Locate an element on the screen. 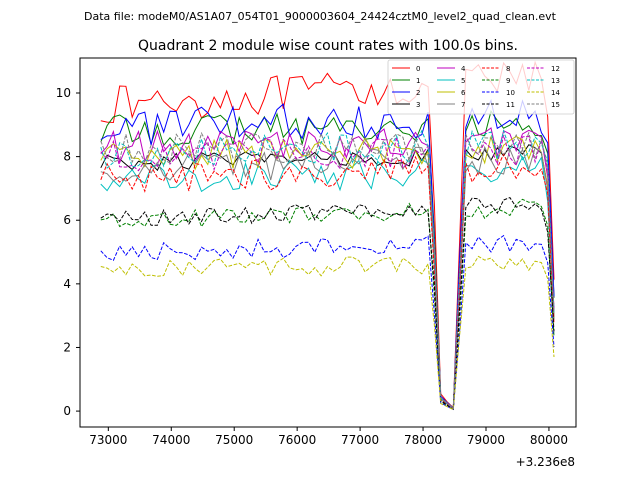 Image resolution: width=640 pixels, height=480 pixels. legend-label: 0 is located at coordinates (418, 69).